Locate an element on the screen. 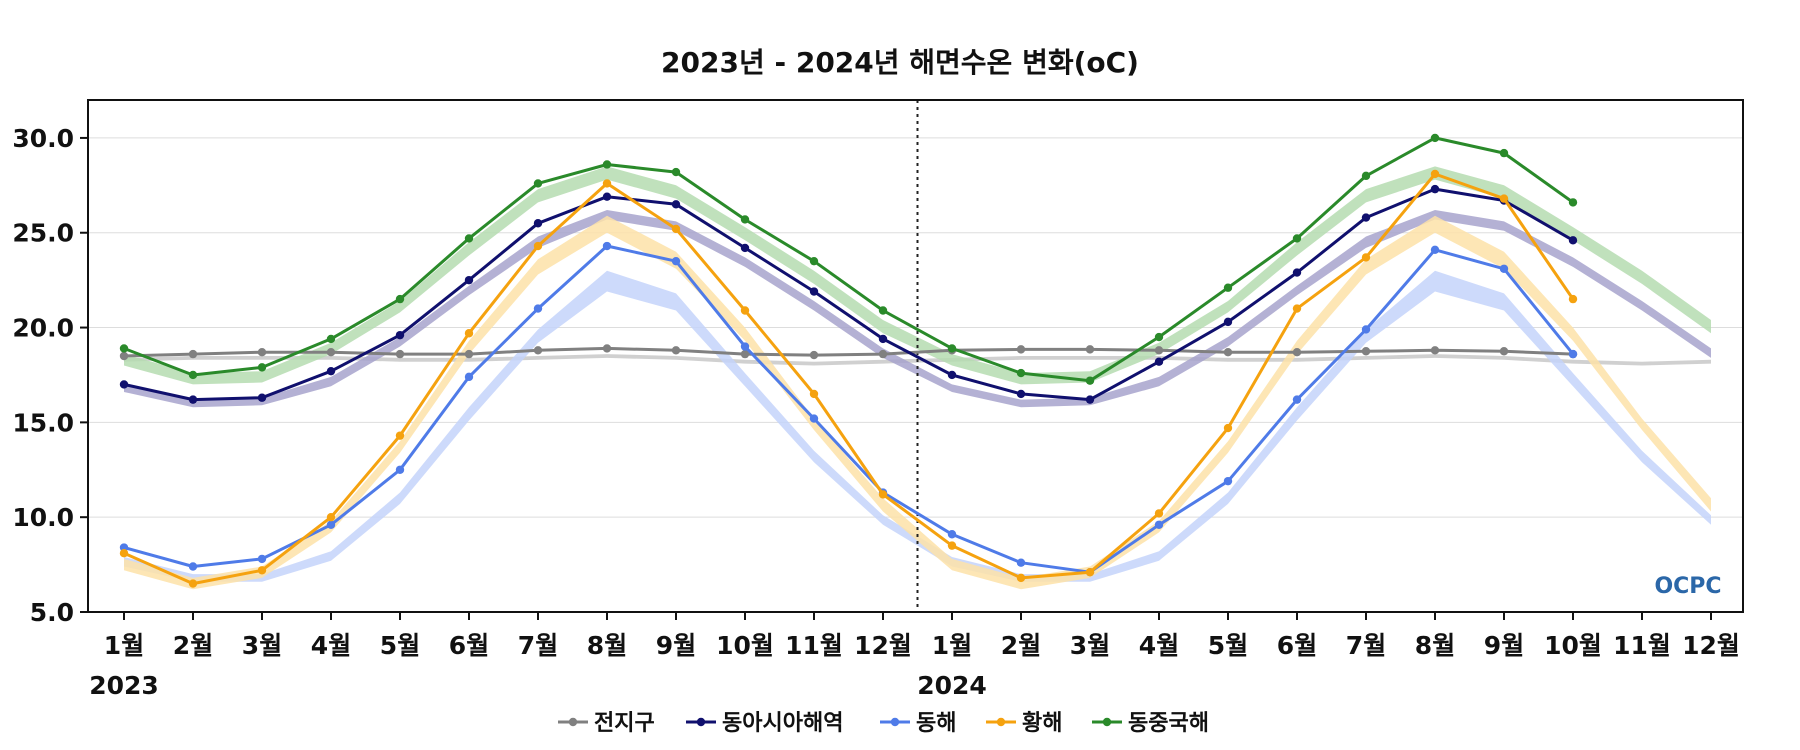 This screenshot has height=750, width=1800. x-tick-label: 8월 is located at coordinates (1435, 645).